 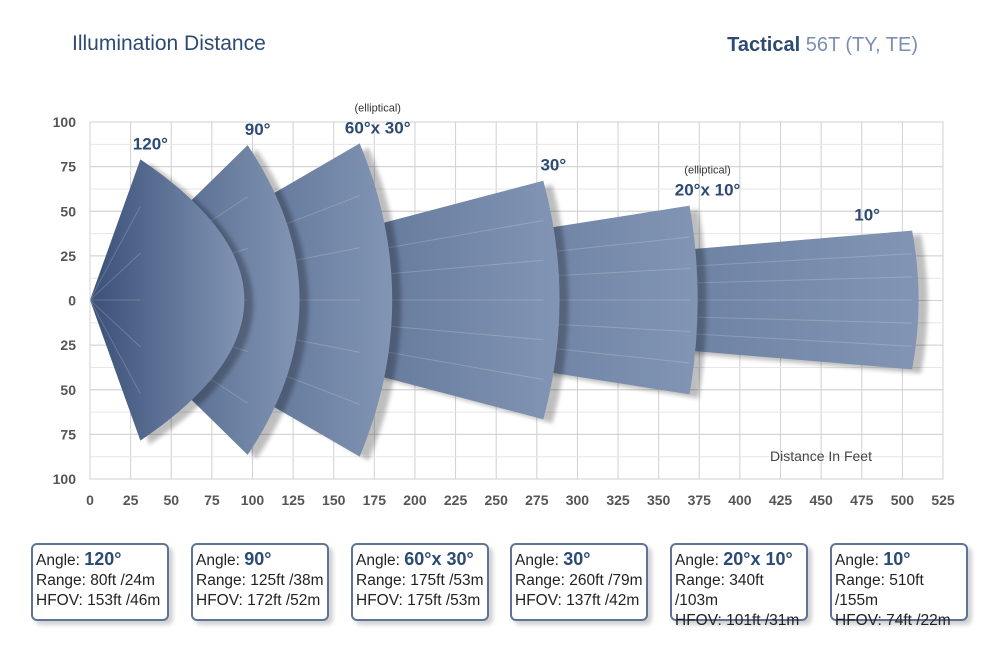 I want to click on spec-angle: Angle: 60°x 30°, so click(x=421, y=560).